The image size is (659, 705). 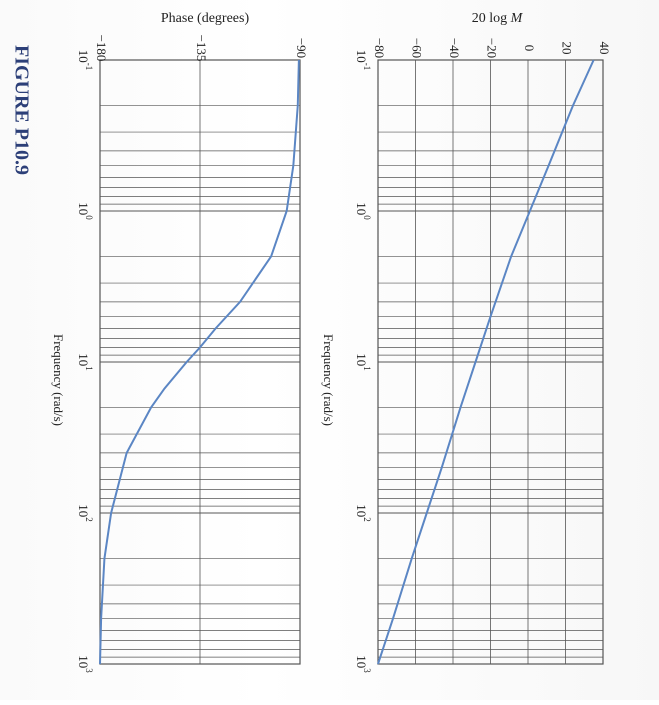 I want to click on magnitude-freq-tick-label: 10², so click(x=363, y=513).